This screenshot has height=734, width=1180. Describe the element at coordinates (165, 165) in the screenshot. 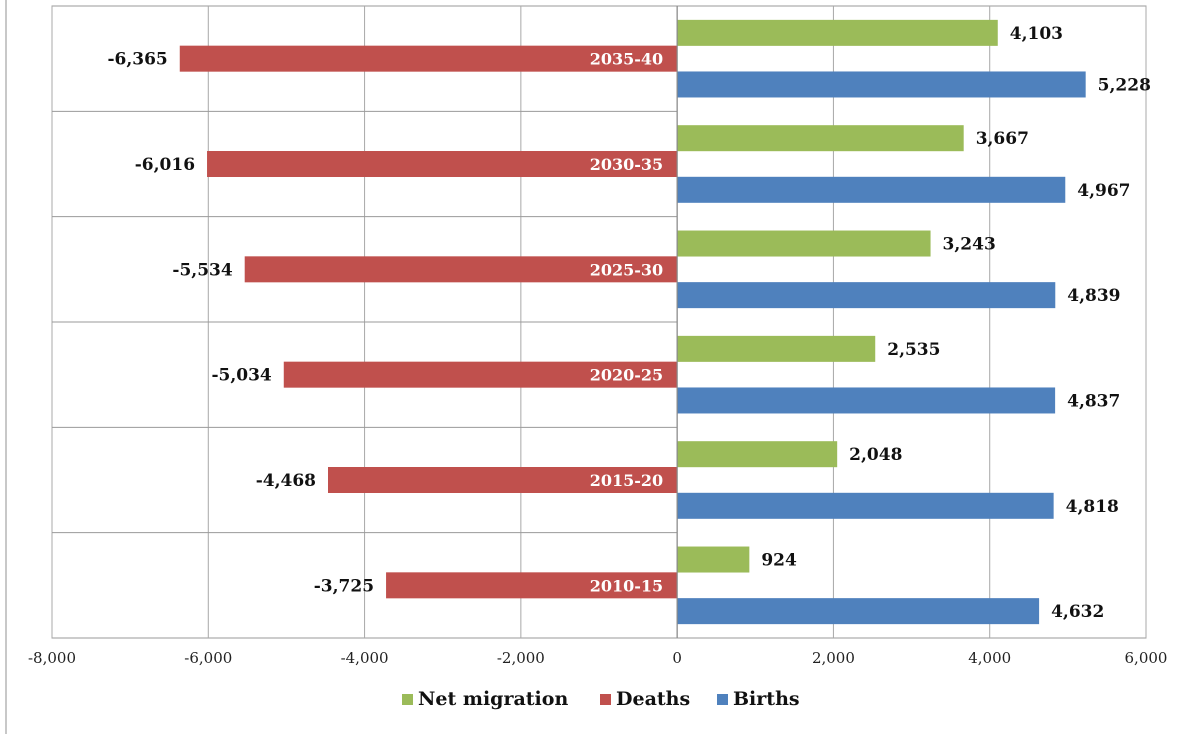

I see `data-label: -6,016` at that location.